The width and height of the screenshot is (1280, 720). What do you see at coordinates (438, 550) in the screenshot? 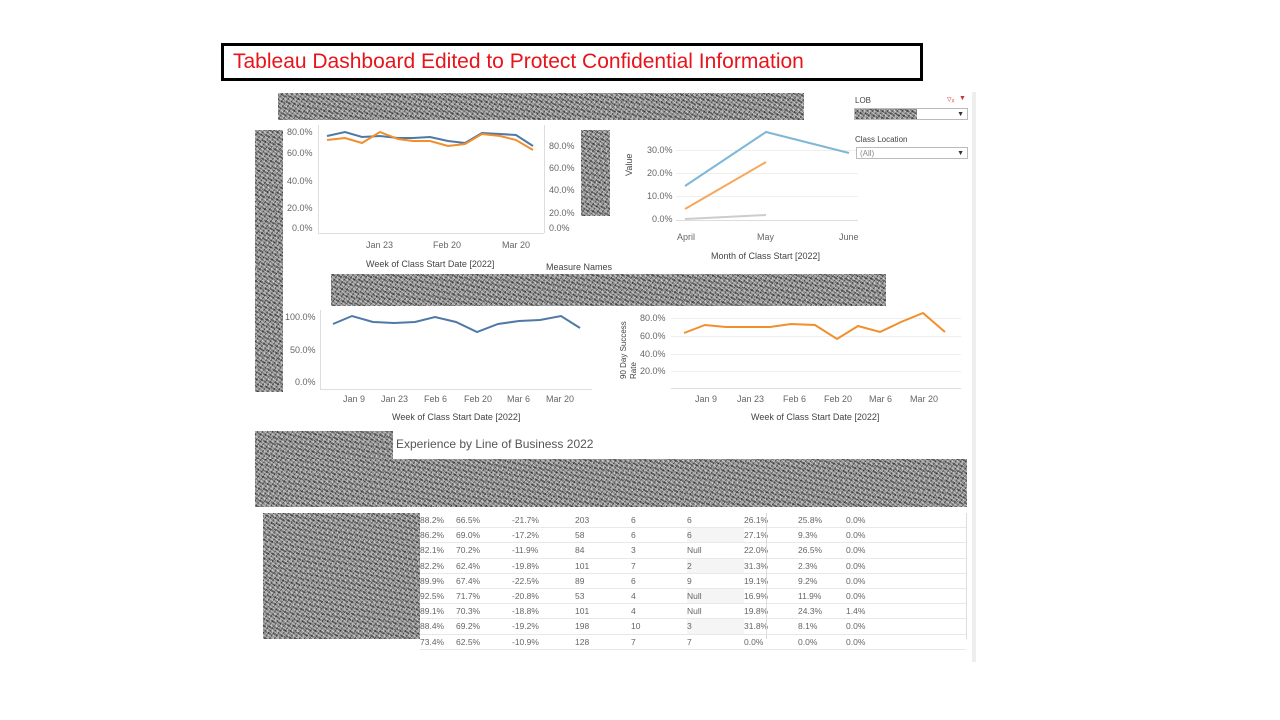
I see `table-cell: 82.1%` at bounding box center [438, 550].